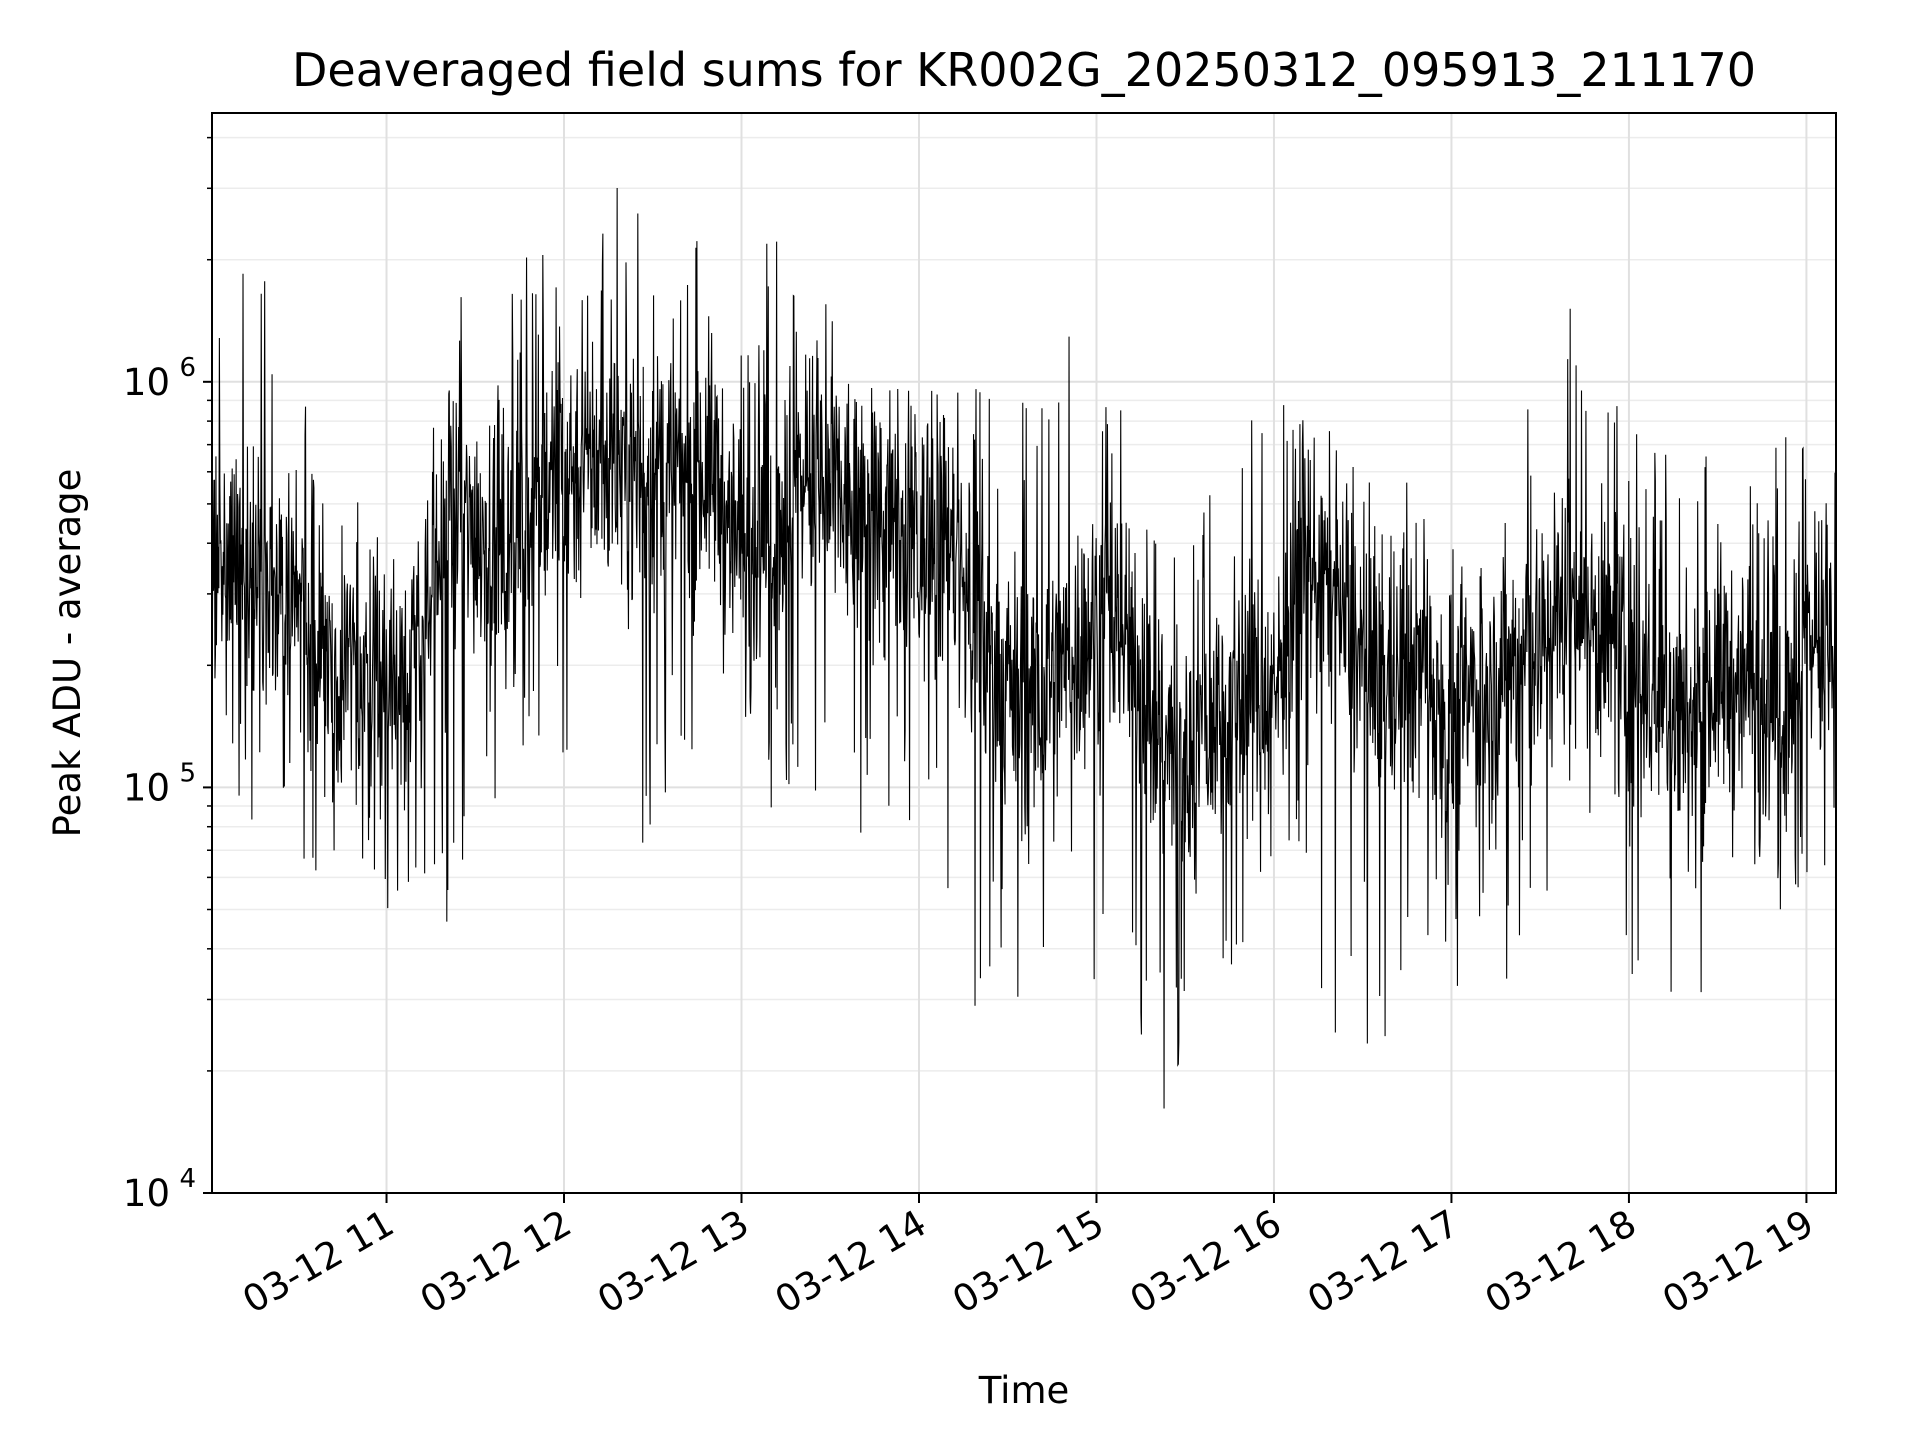 The width and height of the screenshot is (1920, 1440). What do you see at coordinates (187, 1179) in the screenshot?
I see `y-tick-exponent: 4` at bounding box center [187, 1179].